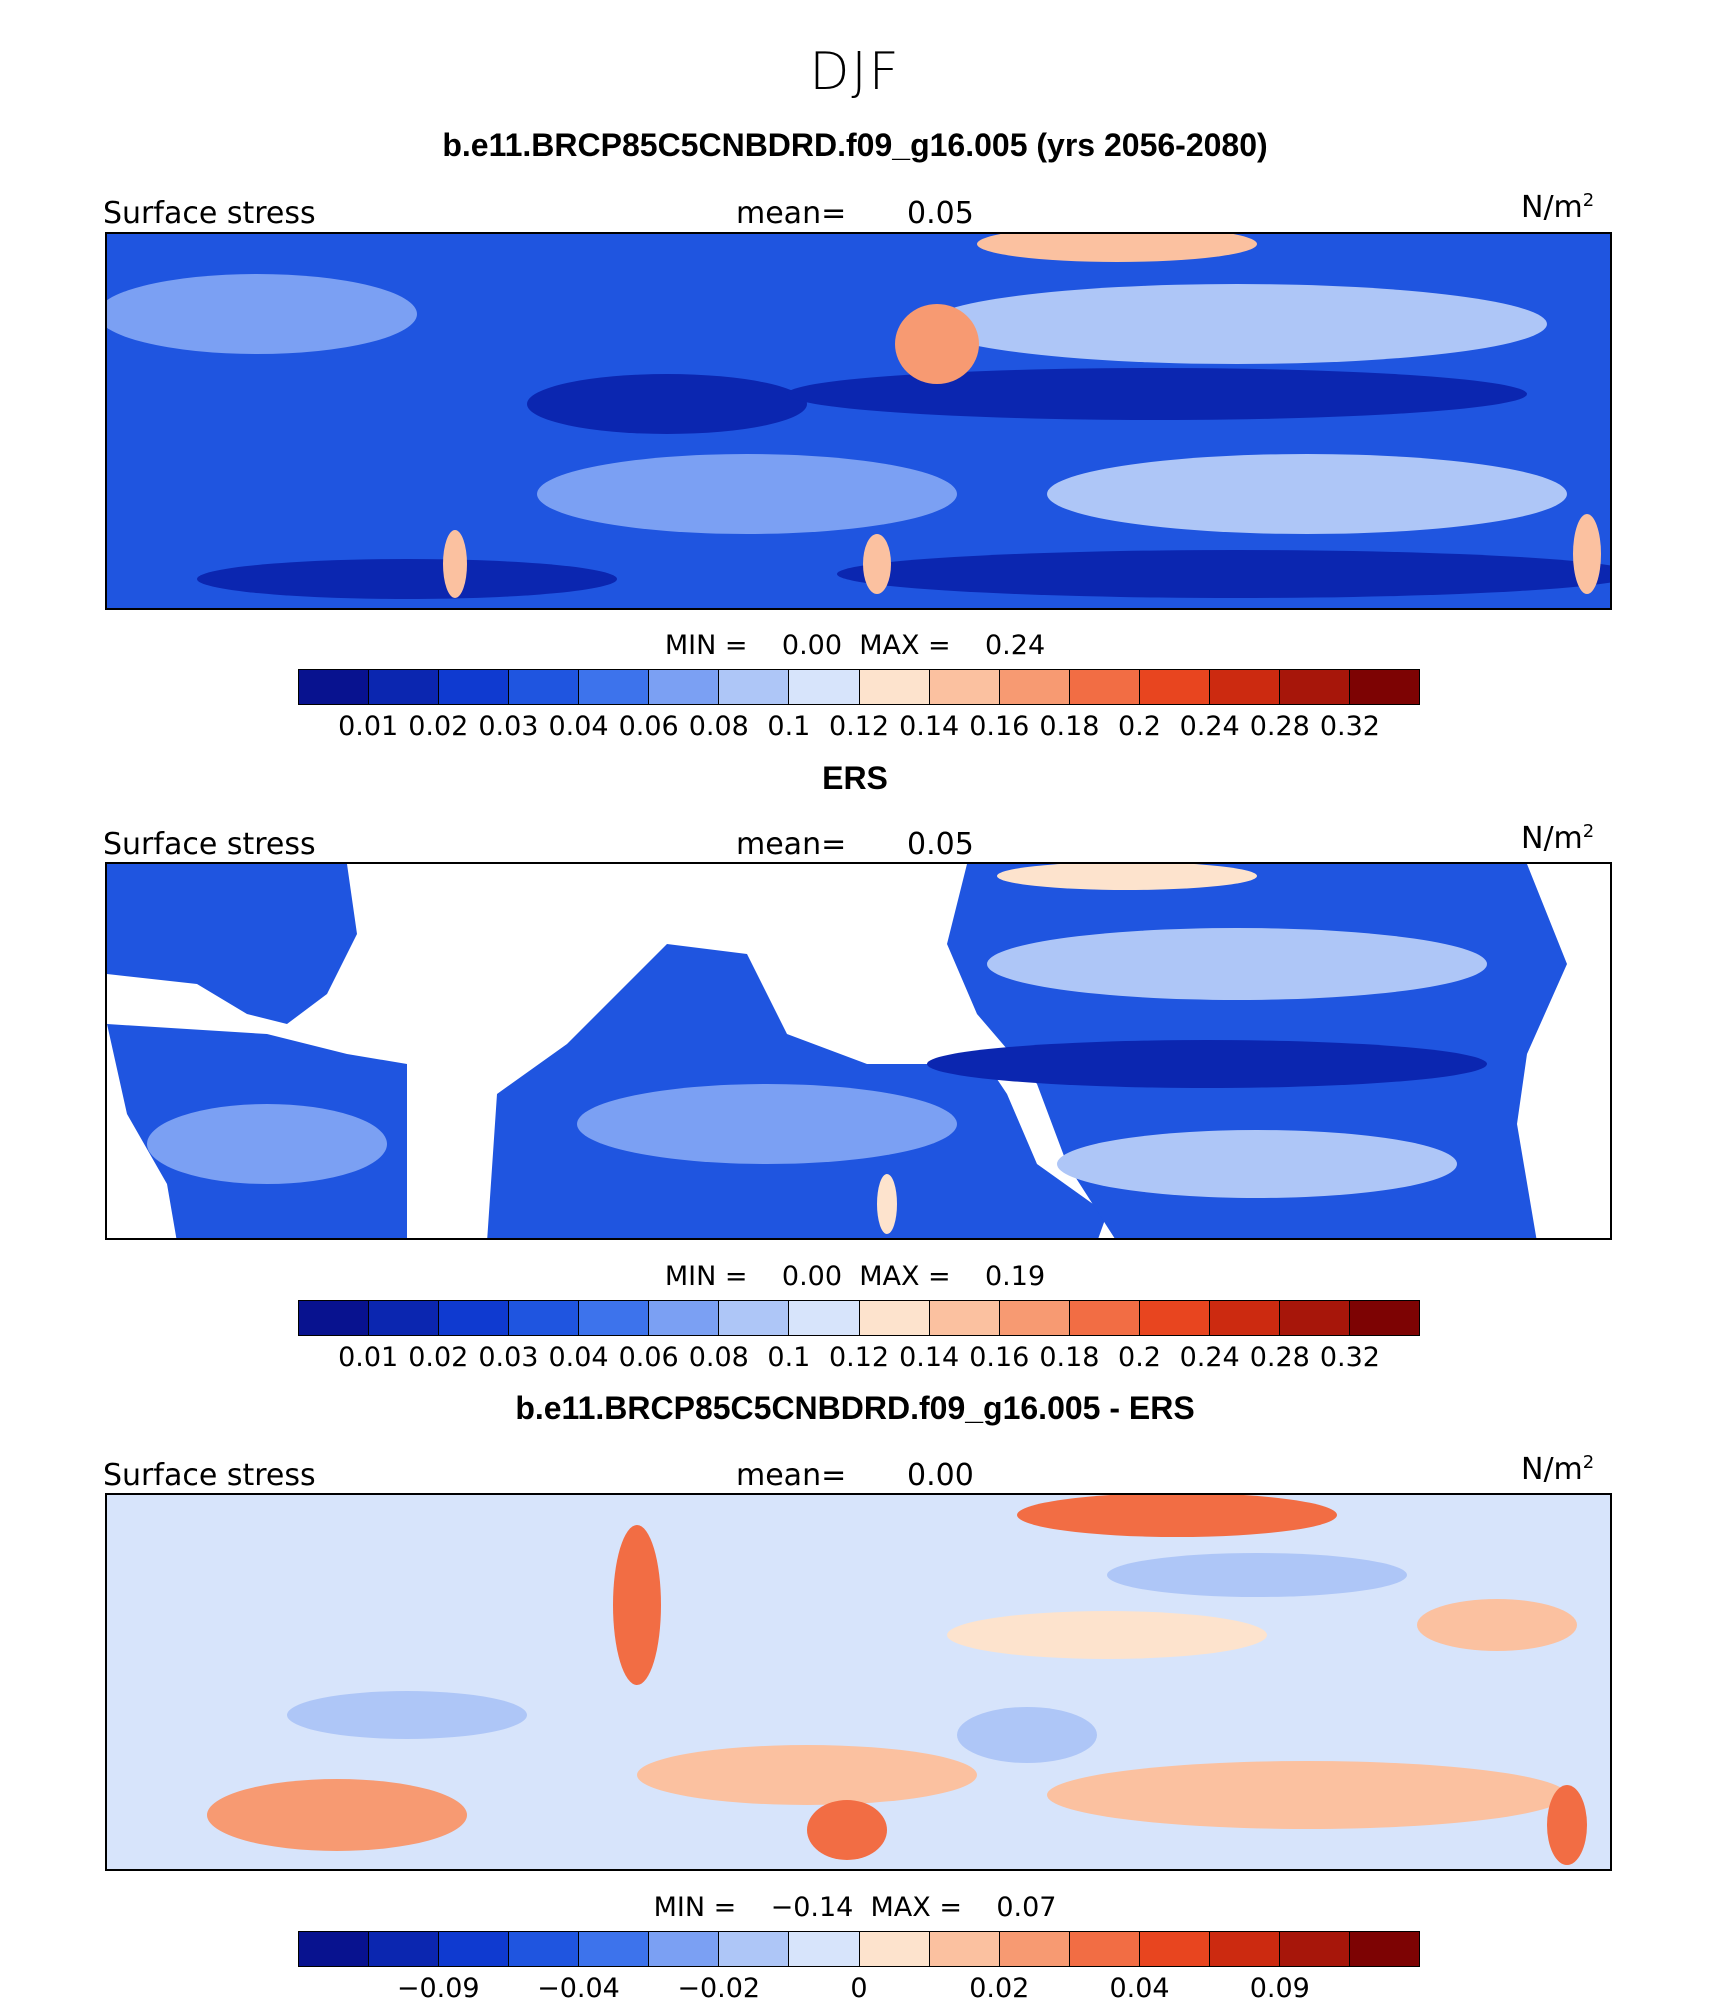  What do you see at coordinates (209, 213) in the screenshot?
I see `panel1-field-label: Surface stress` at bounding box center [209, 213].